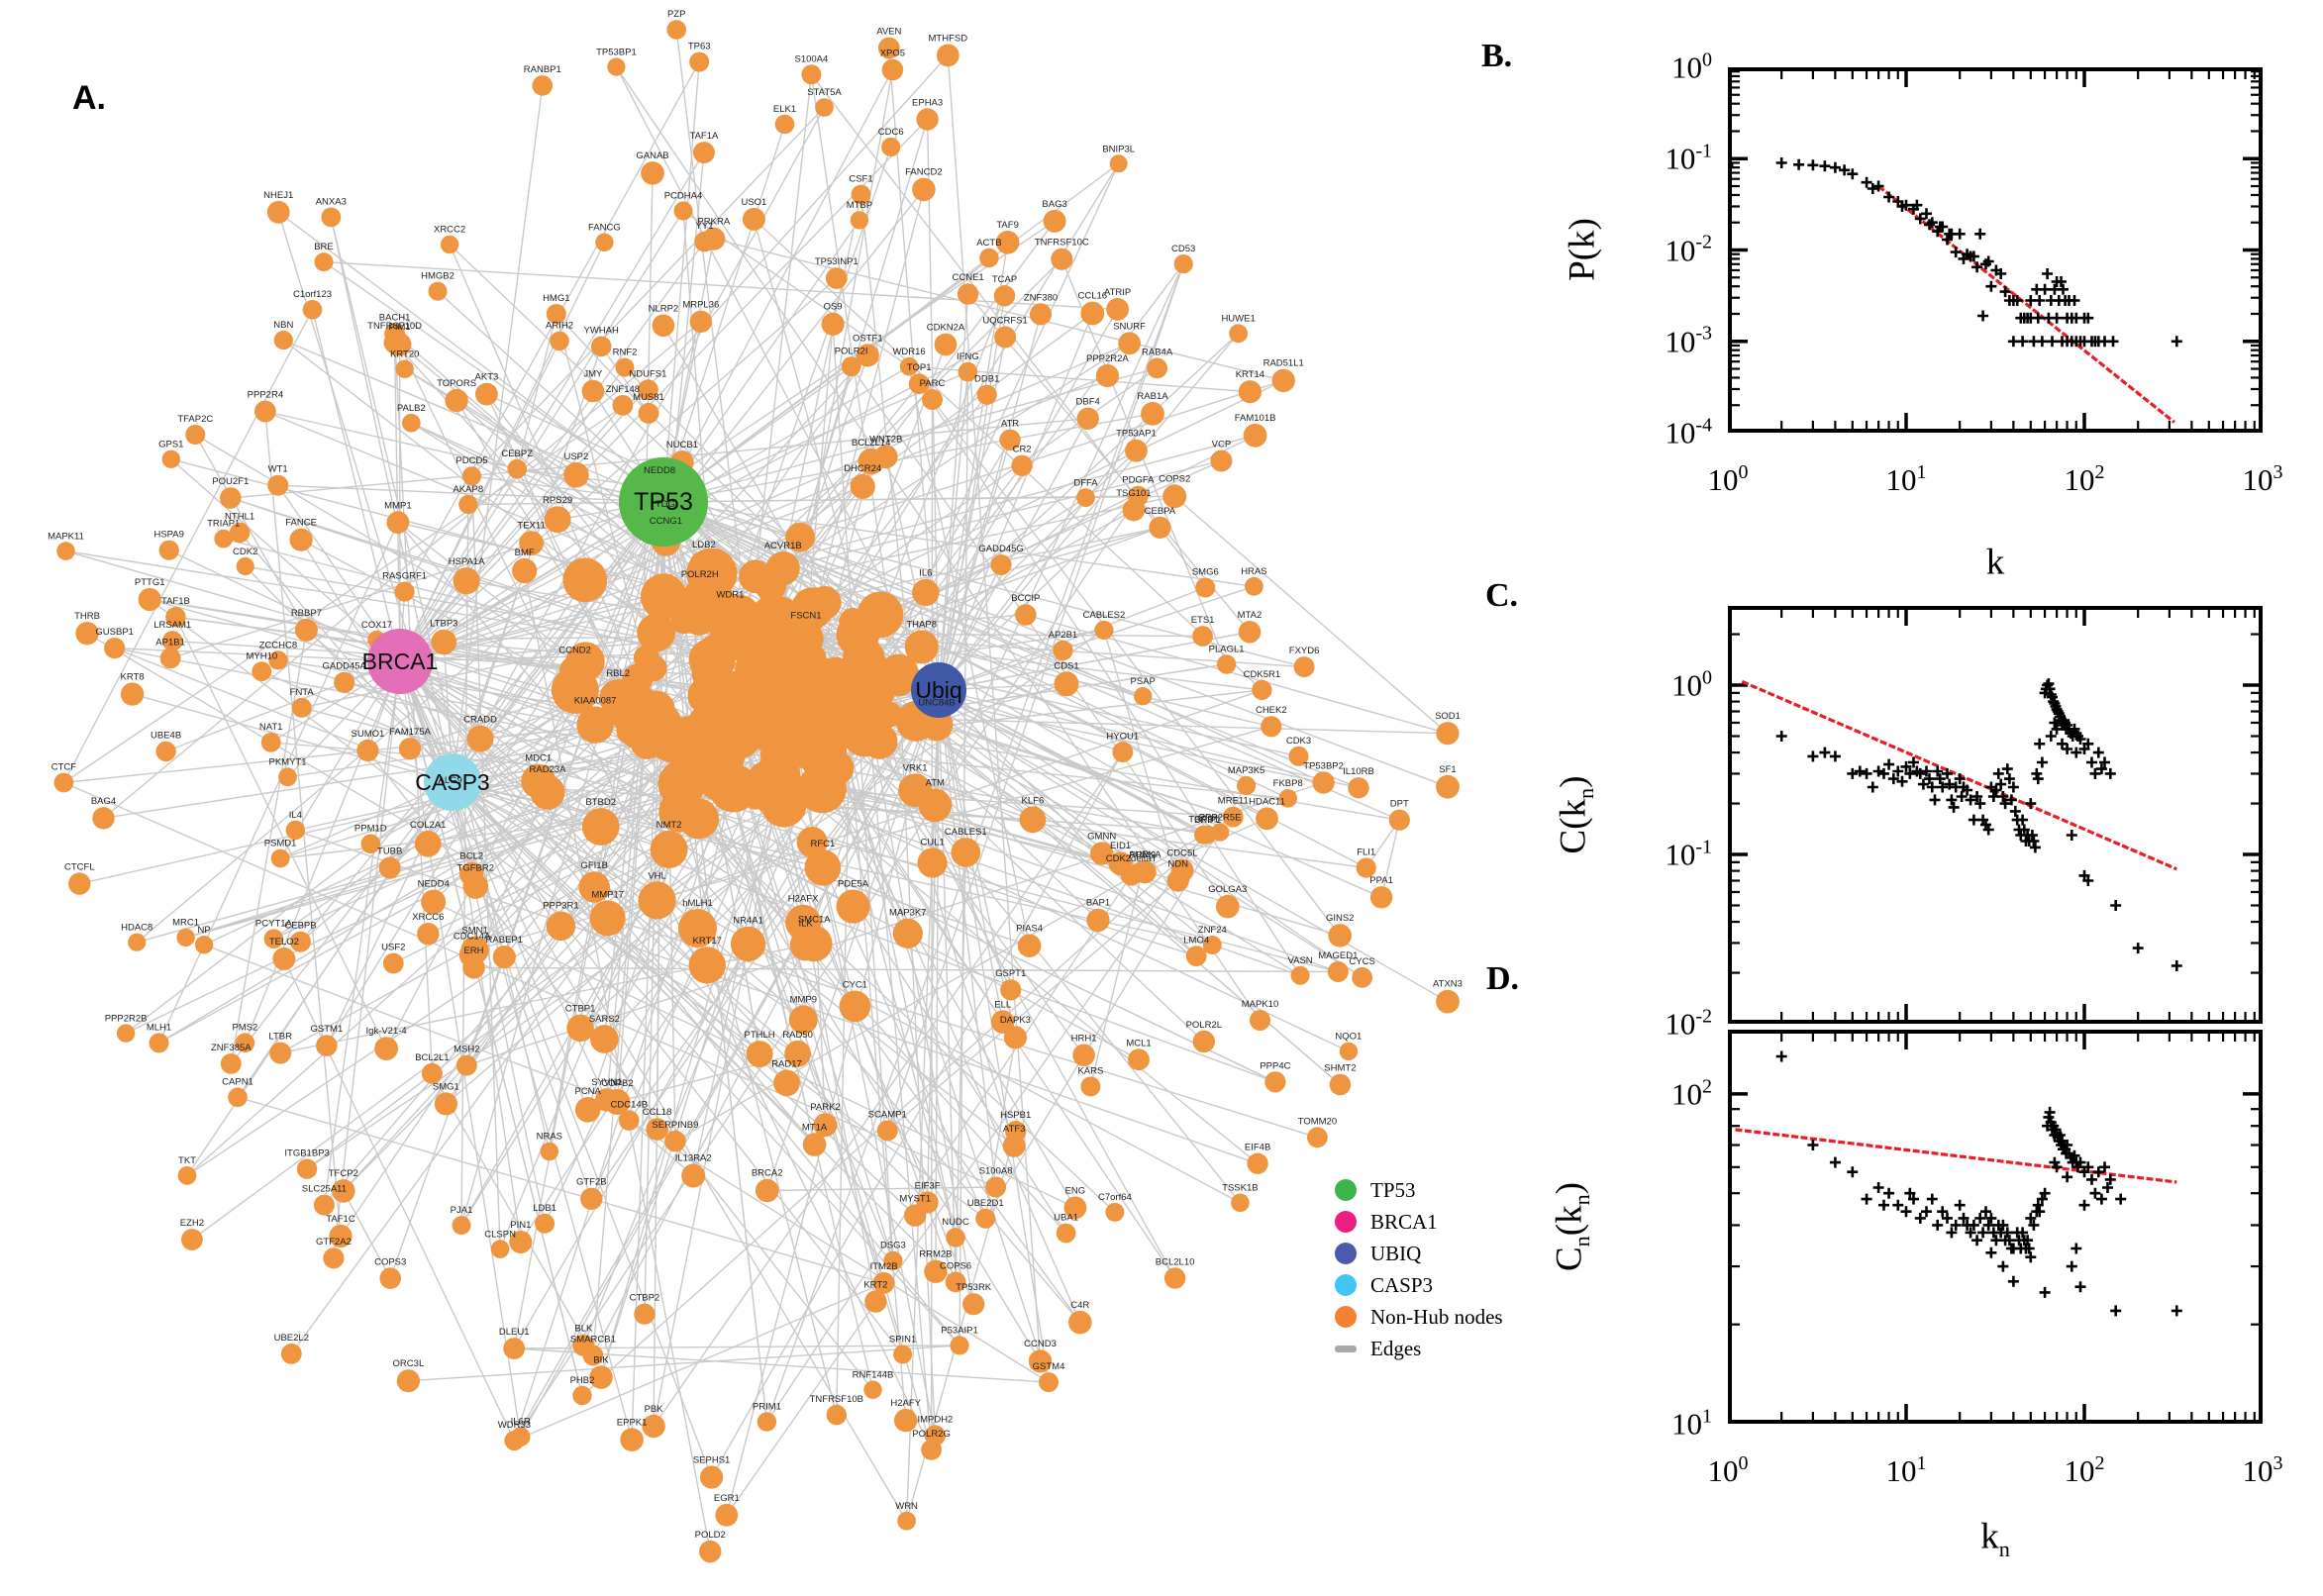 This screenshot has height=1596, width=2323. What do you see at coordinates (600, 802) in the screenshot?
I see `node-label: BTBD2` at bounding box center [600, 802].